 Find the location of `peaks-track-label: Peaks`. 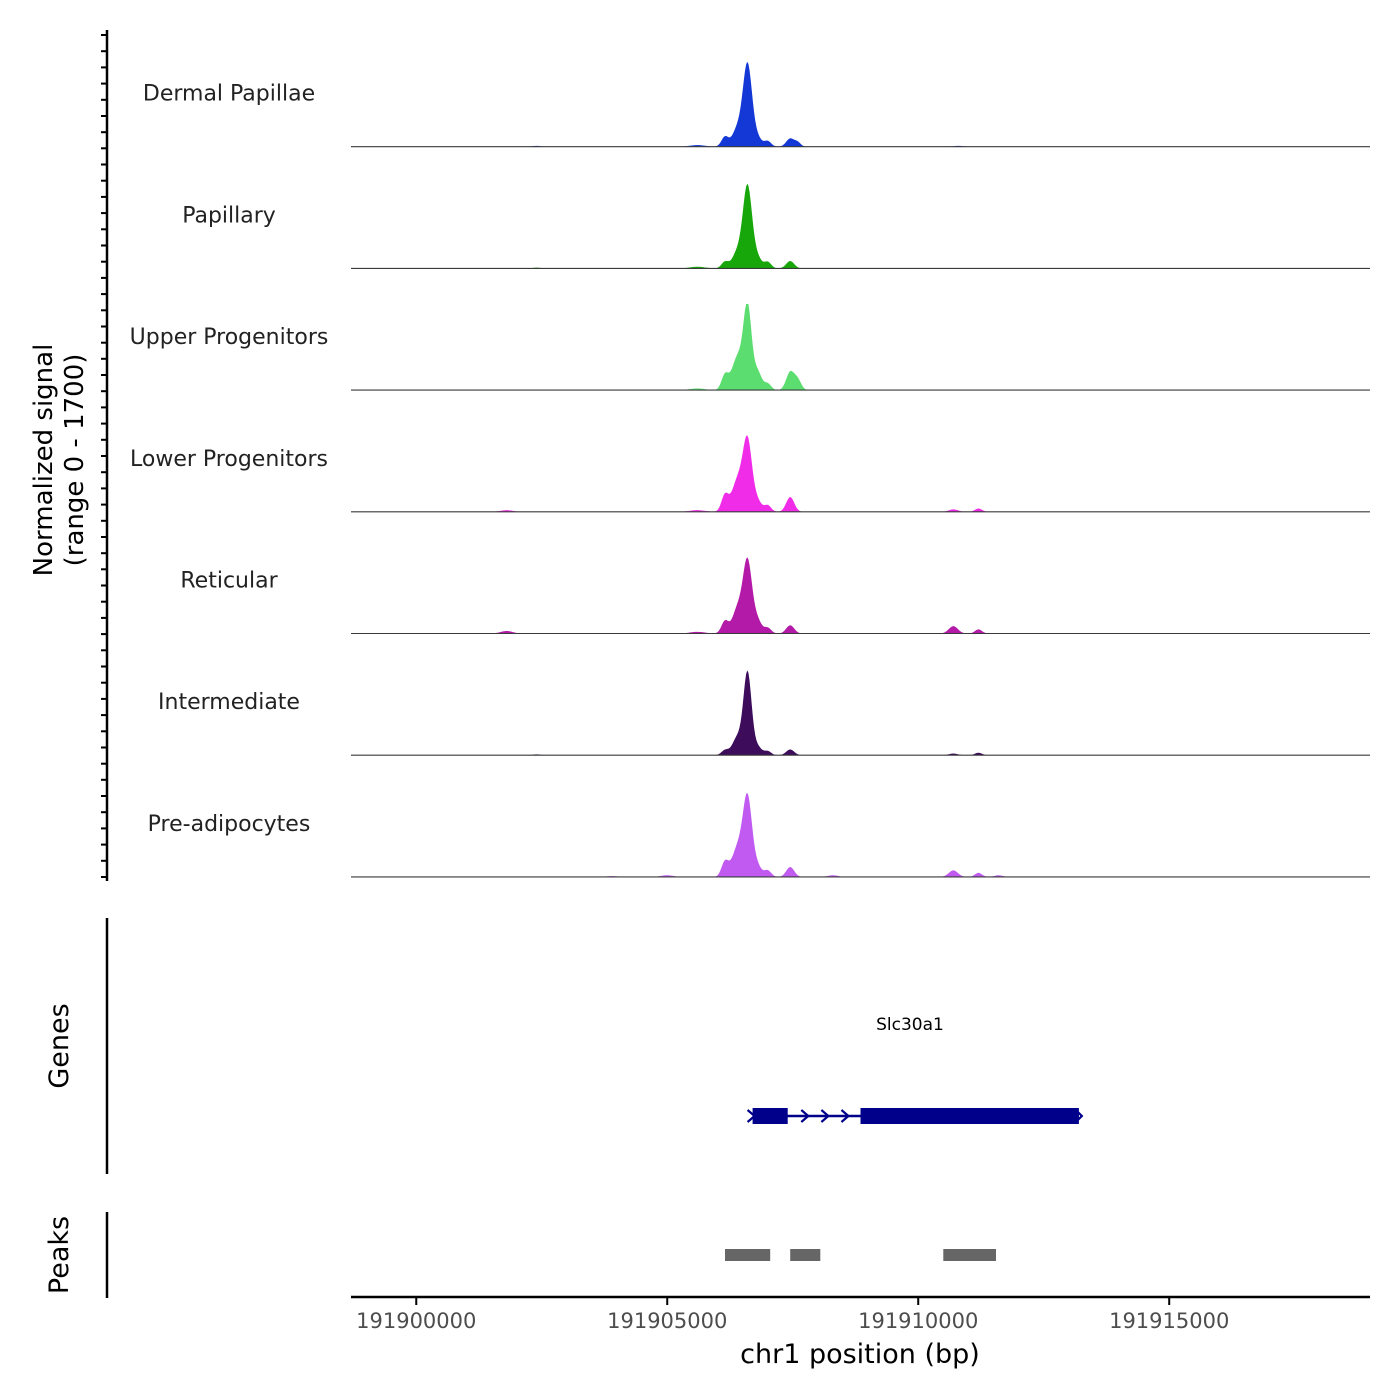

peaks-track-label: Peaks is located at coordinates (59, 1255).